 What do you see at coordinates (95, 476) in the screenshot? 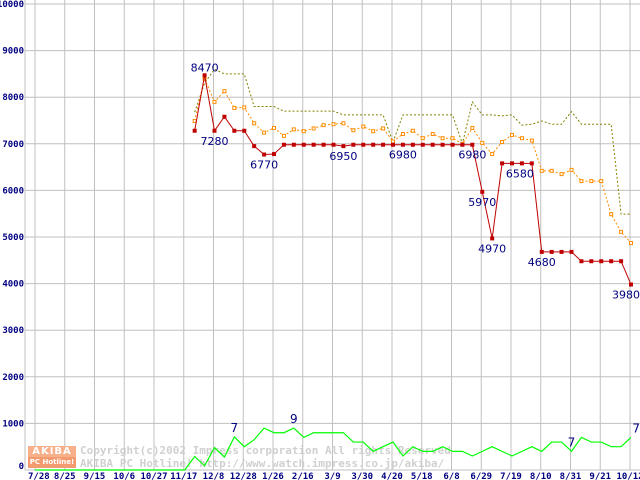
I see `x-tick-label: 9/15` at bounding box center [95, 476].